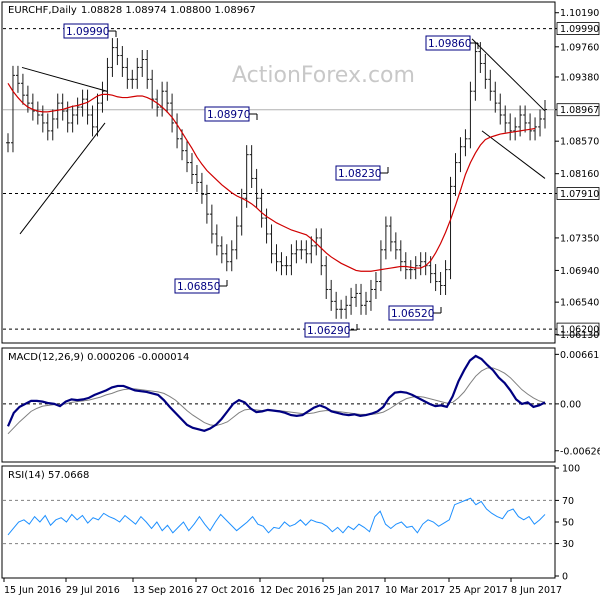 This screenshot has height=604, width=600. Describe the element at coordinates (577, 451) in the screenshot. I see `macd-axis-tick: -0.006265` at that location.